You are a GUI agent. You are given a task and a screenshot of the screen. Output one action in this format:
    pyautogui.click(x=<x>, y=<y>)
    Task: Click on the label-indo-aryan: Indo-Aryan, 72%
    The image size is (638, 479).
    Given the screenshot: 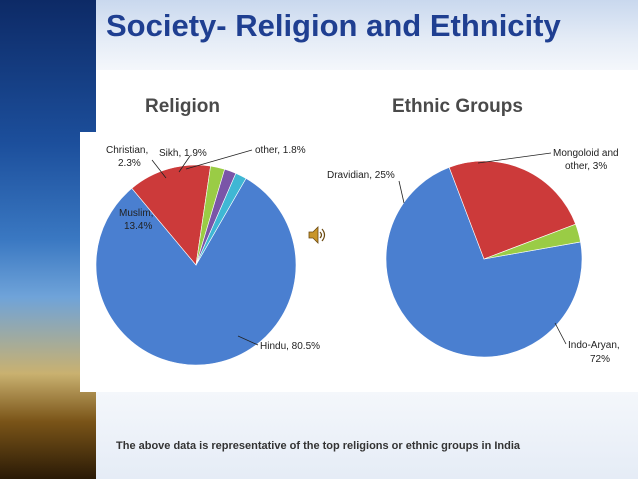 What is the action you would take?
    pyautogui.click(x=594, y=352)
    